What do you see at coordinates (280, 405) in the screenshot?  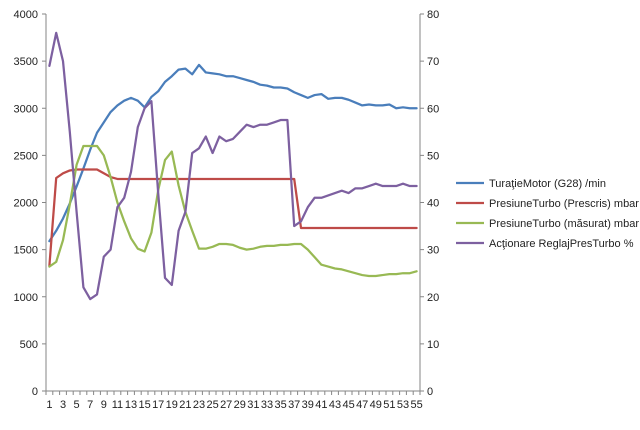 I see `x-tick-label: 35` at bounding box center [280, 405].